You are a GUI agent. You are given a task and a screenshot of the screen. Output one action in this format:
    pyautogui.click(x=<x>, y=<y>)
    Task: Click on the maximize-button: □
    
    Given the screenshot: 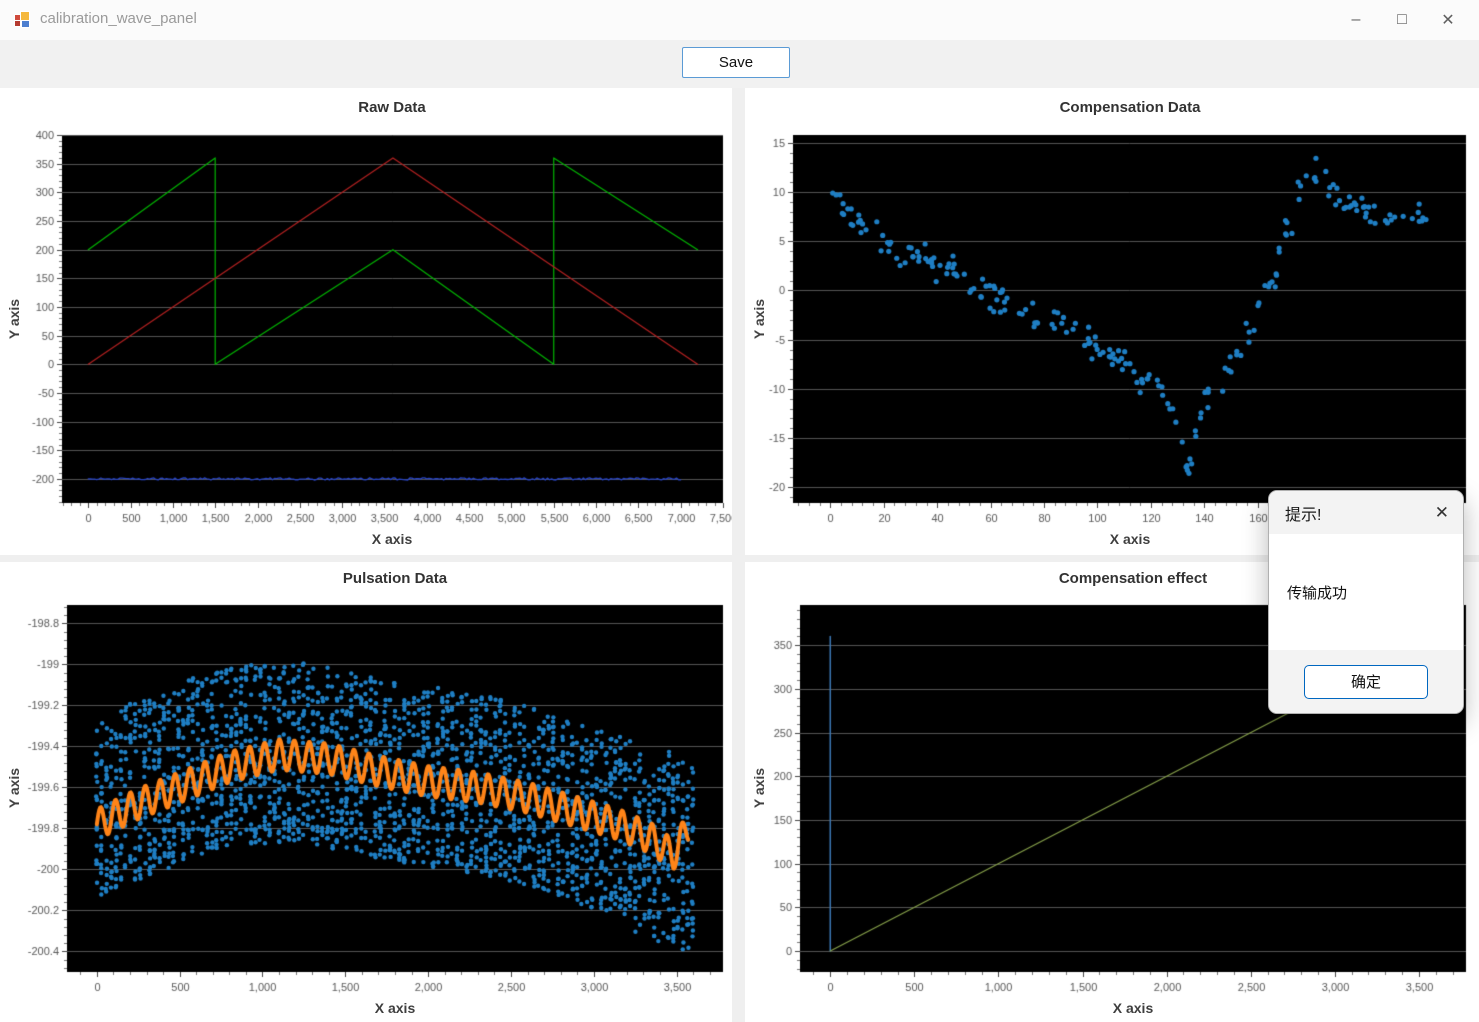 What is the action you would take?
    pyautogui.click(x=1402, y=19)
    